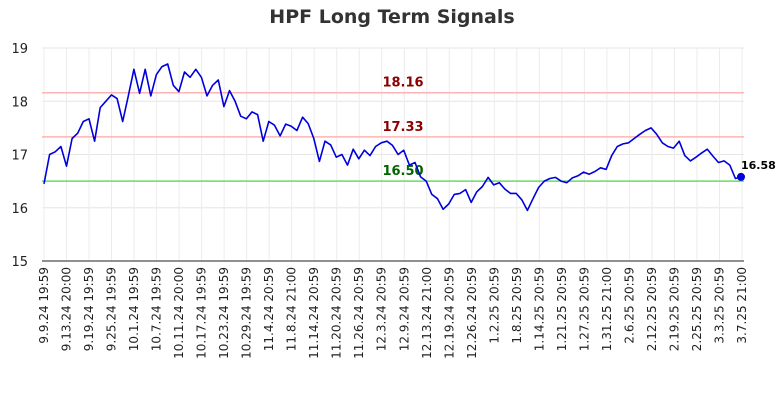 This screenshot has width=784, height=400. What do you see at coordinates (112, 309) in the screenshot?
I see `x-tick-label: 9.25.24 19:59` at bounding box center [112, 309].